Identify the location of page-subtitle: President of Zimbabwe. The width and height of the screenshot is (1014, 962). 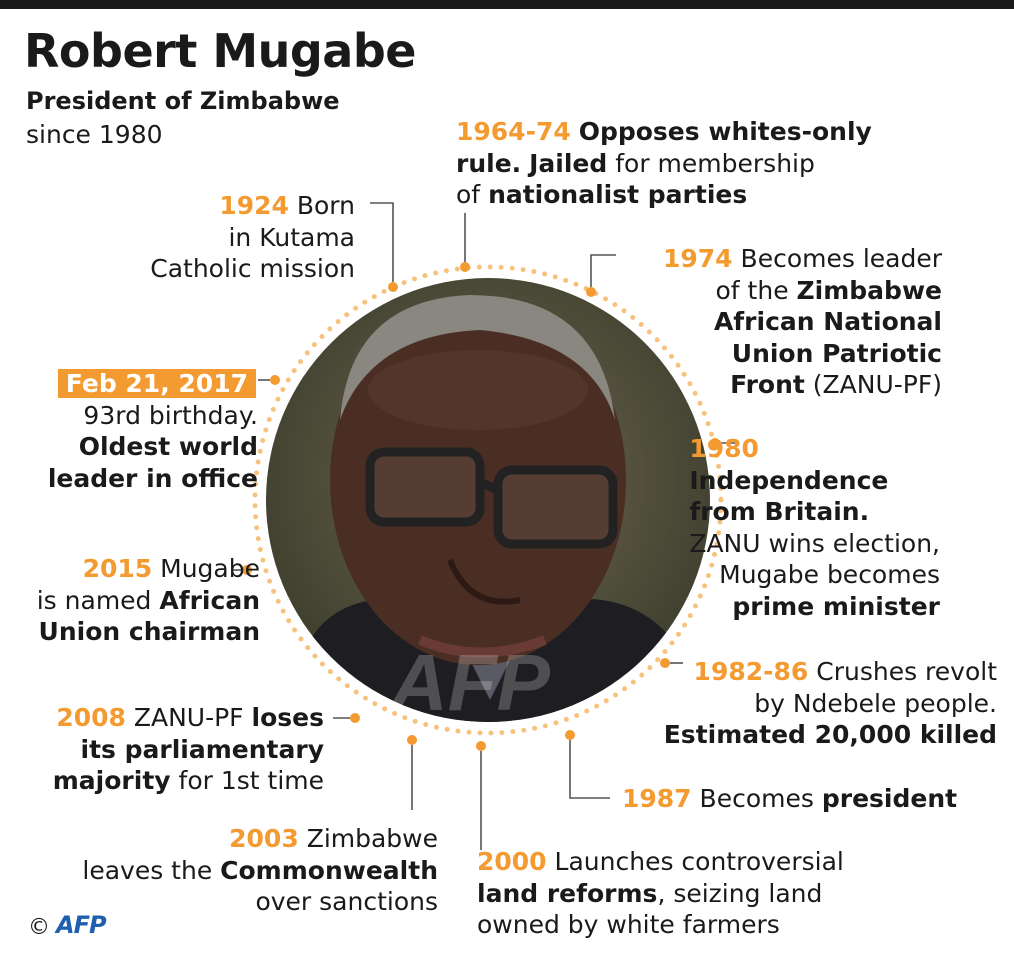
(183, 101).